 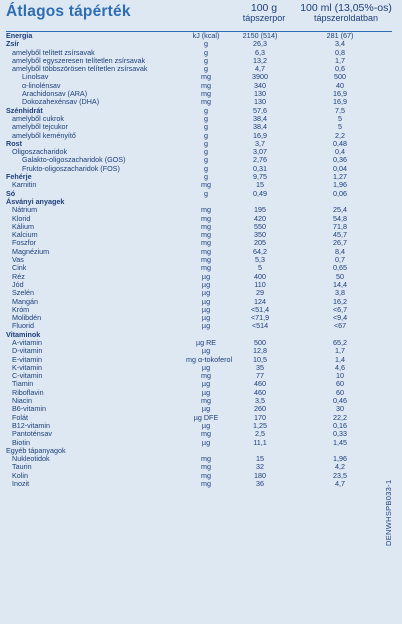 I want to click on row-value-per-100g: 195, so click(x=260, y=210).